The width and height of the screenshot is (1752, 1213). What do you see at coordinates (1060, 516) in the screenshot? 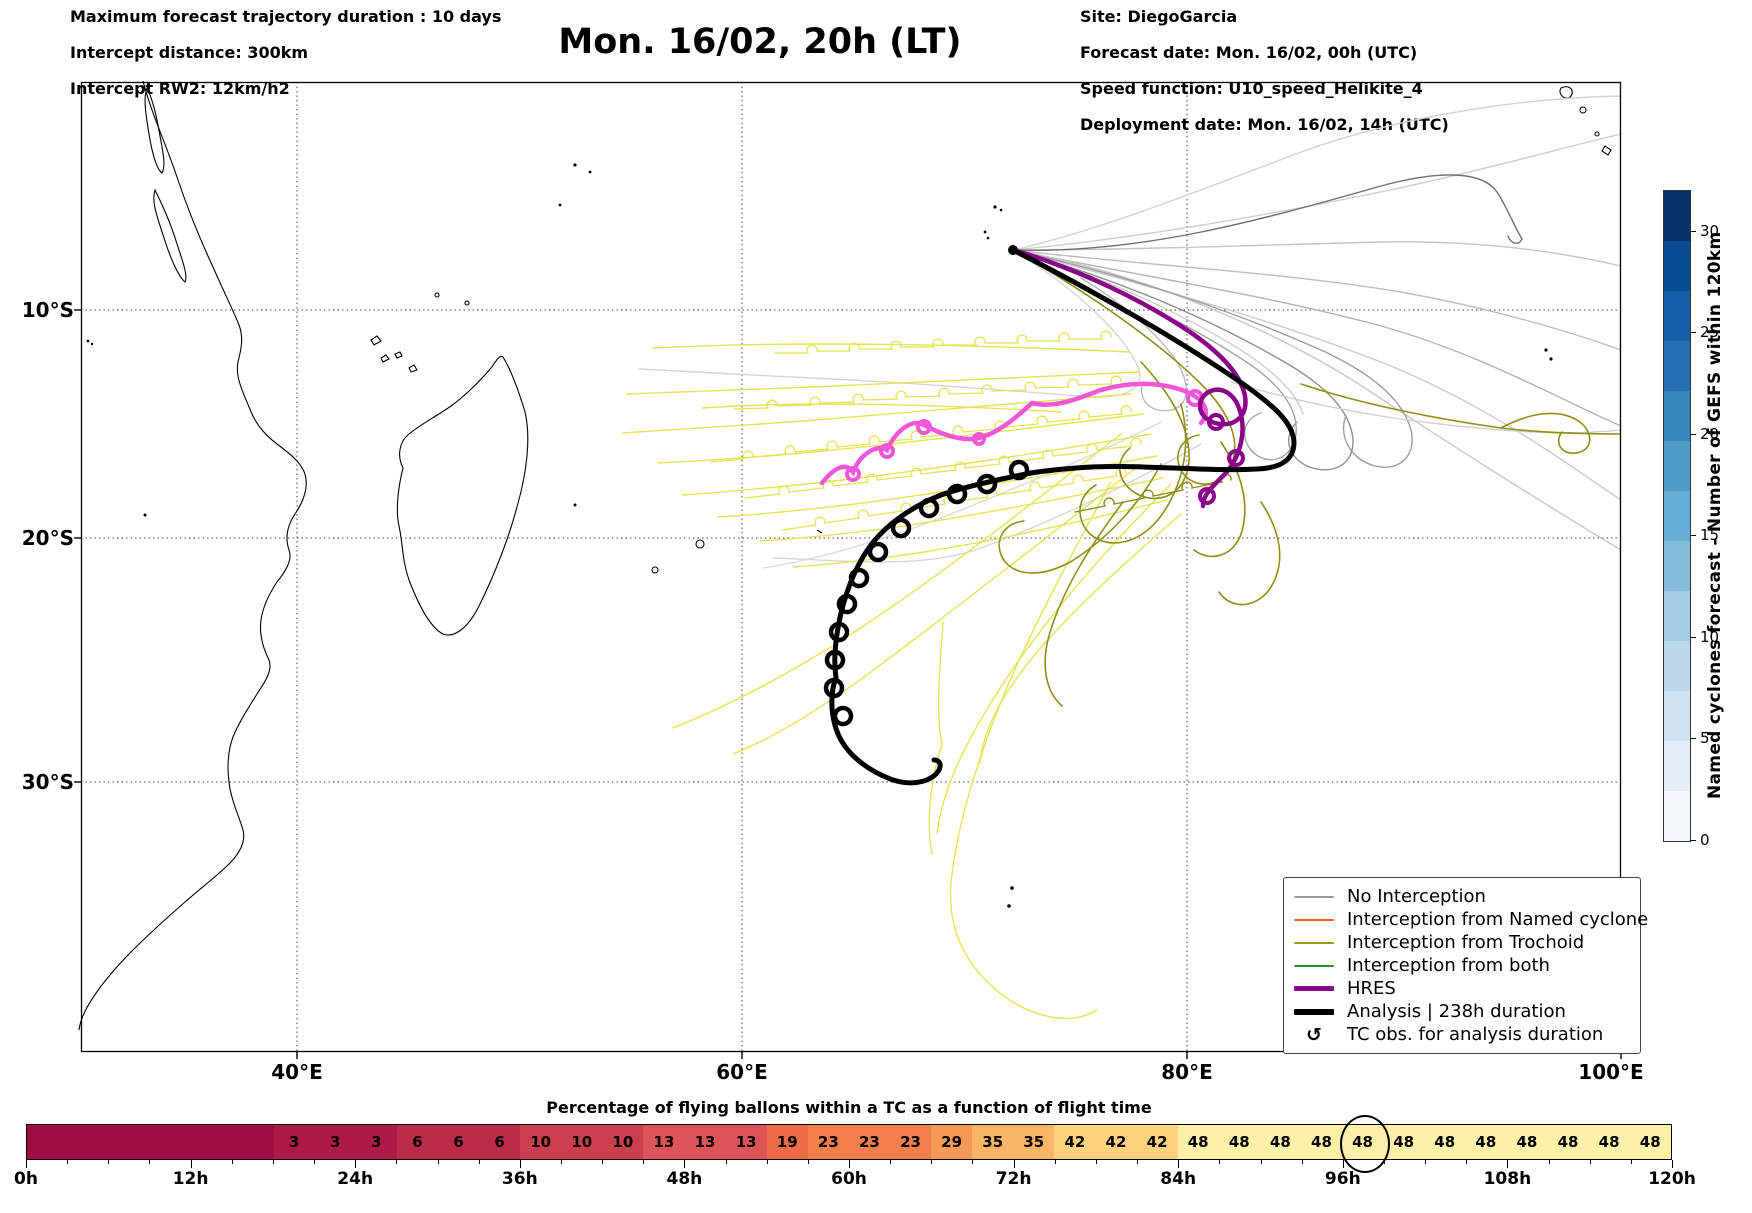
I see `analysis-track` at bounding box center [1060, 516].